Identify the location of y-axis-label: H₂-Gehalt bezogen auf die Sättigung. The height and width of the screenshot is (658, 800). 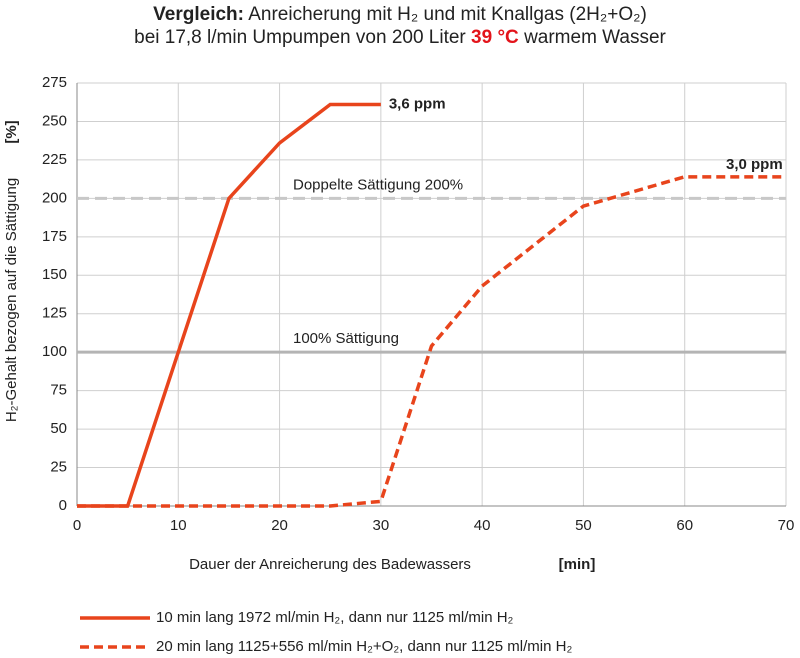
(11, 300).